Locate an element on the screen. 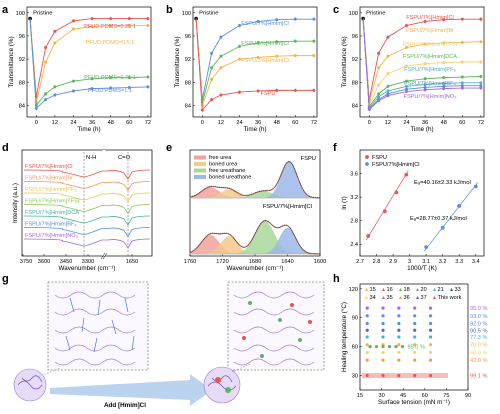 The image size is (500, 414). y-tick-label-h: 30 is located at coordinates (355, 377).